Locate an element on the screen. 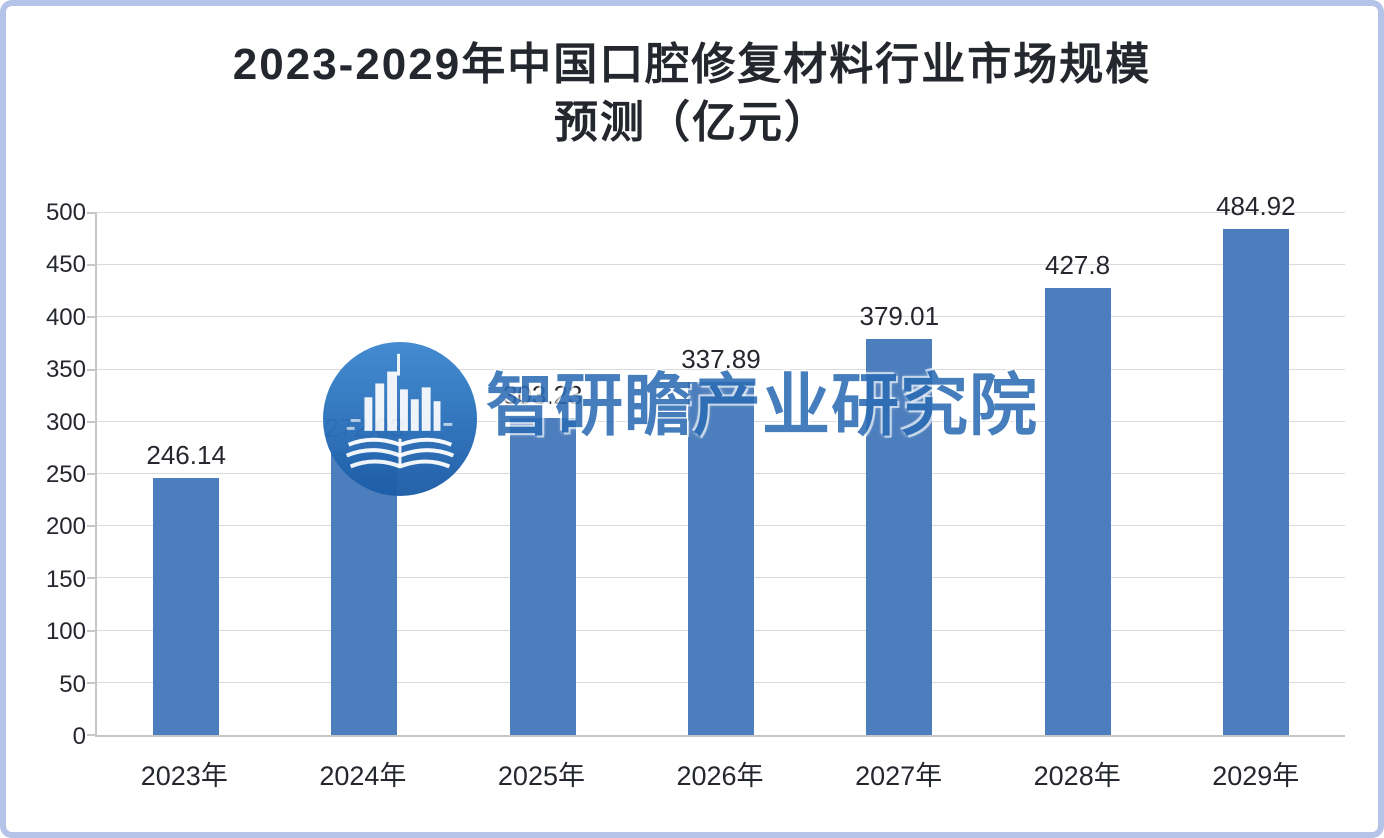 The image size is (1384, 838). bar-value-label: 246.14 is located at coordinates (186, 455).